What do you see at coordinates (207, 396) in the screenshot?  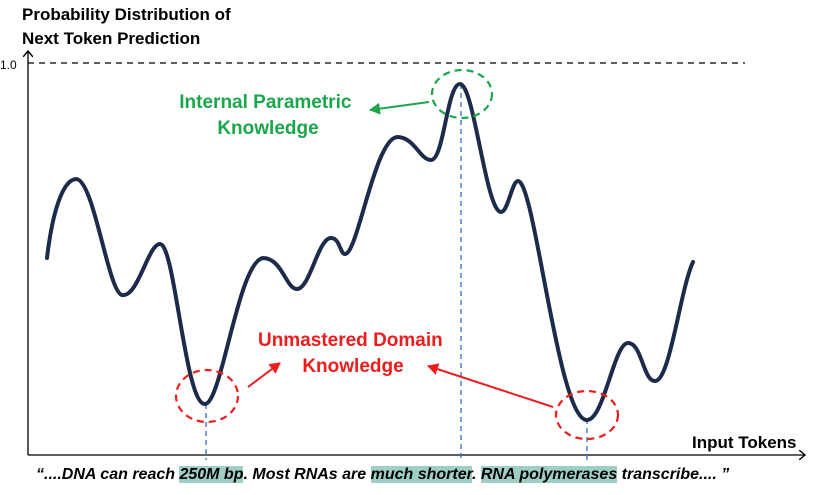 I see `left-valley-circle` at bounding box center [207, 396].